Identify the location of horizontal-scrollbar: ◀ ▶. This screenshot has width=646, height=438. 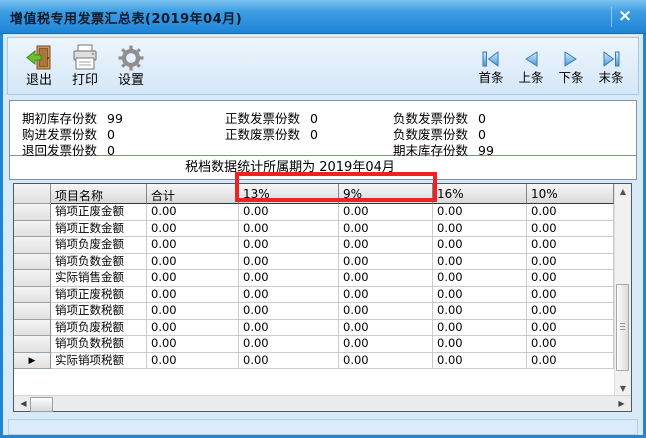
(322, 403).